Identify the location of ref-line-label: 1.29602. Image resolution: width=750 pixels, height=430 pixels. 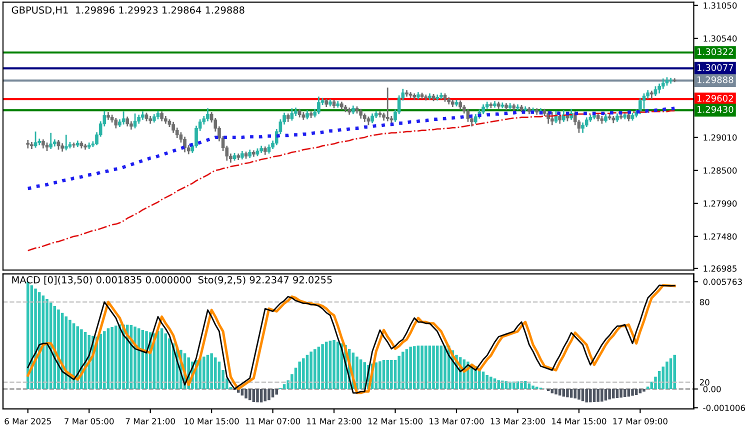
(715, 98).